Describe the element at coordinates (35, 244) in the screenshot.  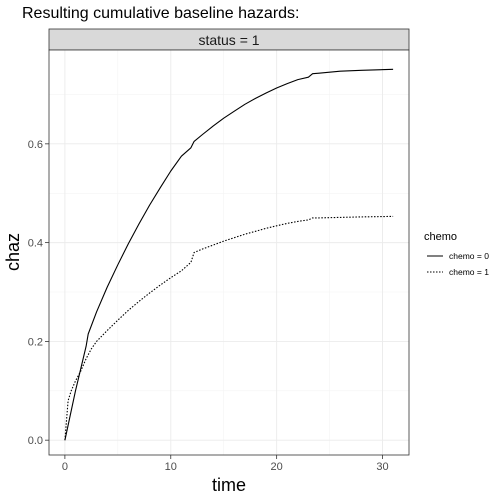
I see `y-tick-label: 0.4` at that location.